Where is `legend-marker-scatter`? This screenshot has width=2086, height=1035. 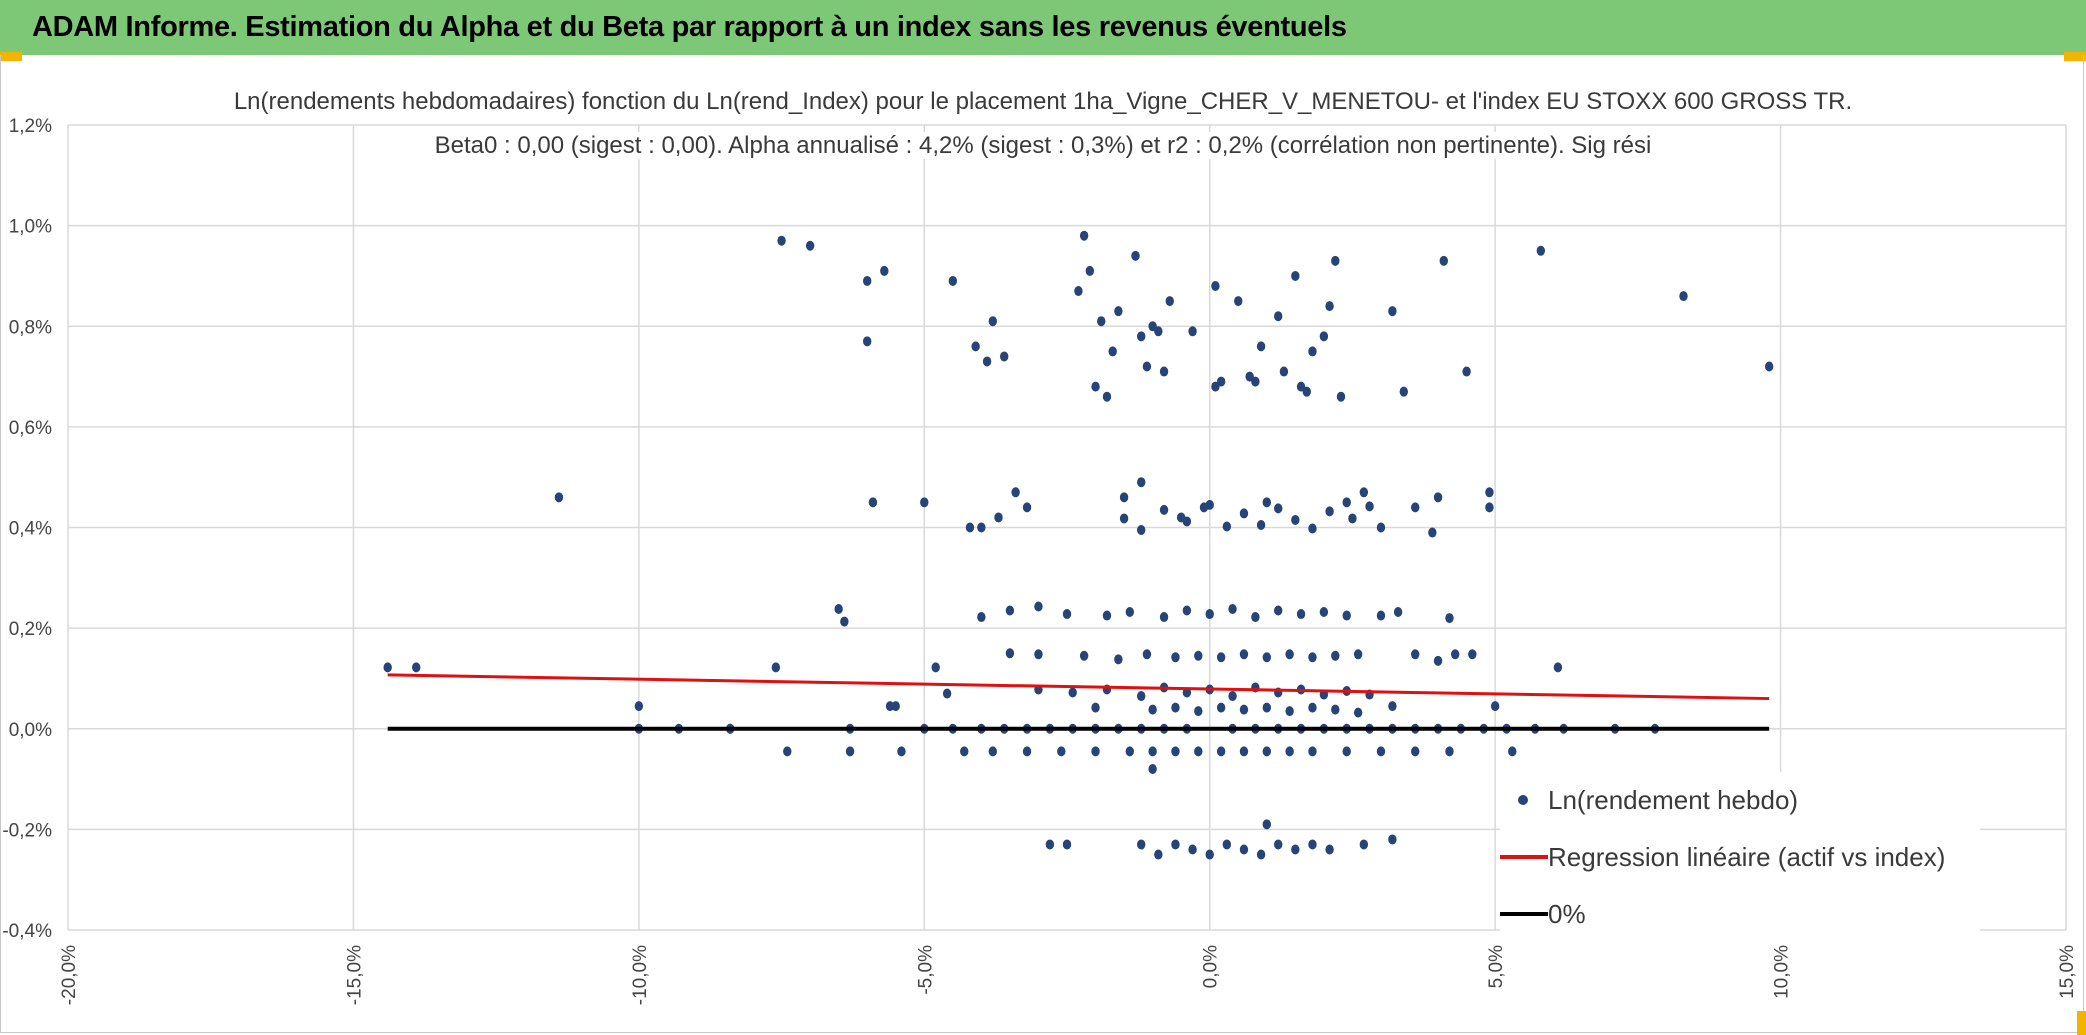
legend-marker-scatter is located at coordinates (1524, 800).